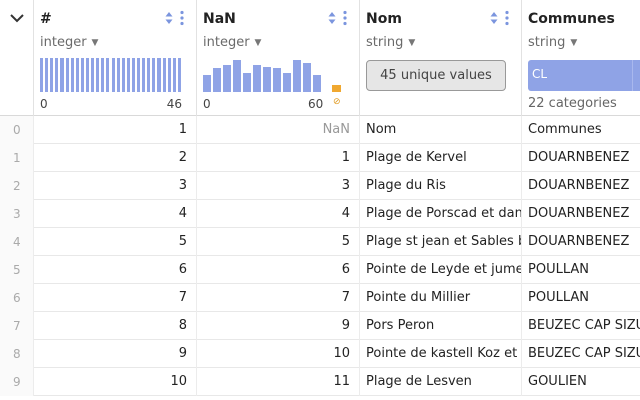 The image size is (640, 400). I want to click on cell-nan: 7, so click(278, 298).